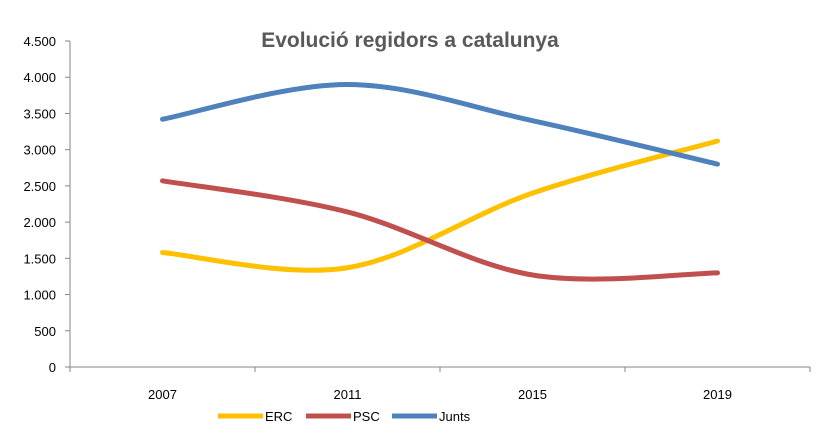 The height and width of the screenshot is (447, 840). What do you see at coordinates (162, 394) in the screenshot?
I see `x-tick-label: 2007` at bounding box center [162, 394].